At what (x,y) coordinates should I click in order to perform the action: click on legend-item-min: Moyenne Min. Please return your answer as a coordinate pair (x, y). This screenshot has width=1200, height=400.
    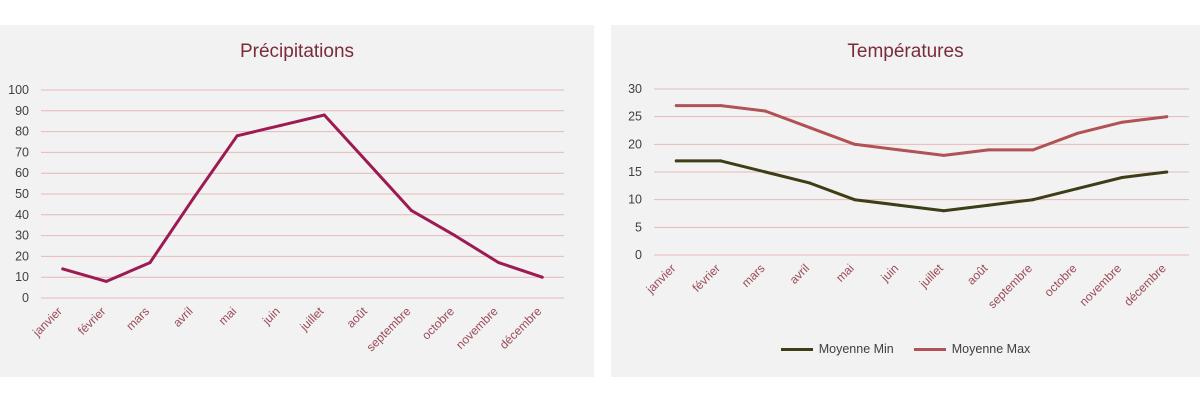
    Looking at the image, I should click on (837, 349).